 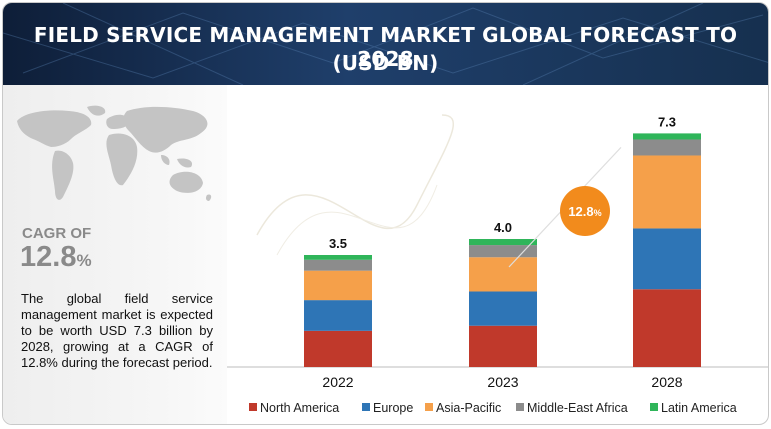 What do you see at coordinates (667, 121) in the screenshot?
I see `total-label-2028: 7.3` at bounding box center [667, 121].